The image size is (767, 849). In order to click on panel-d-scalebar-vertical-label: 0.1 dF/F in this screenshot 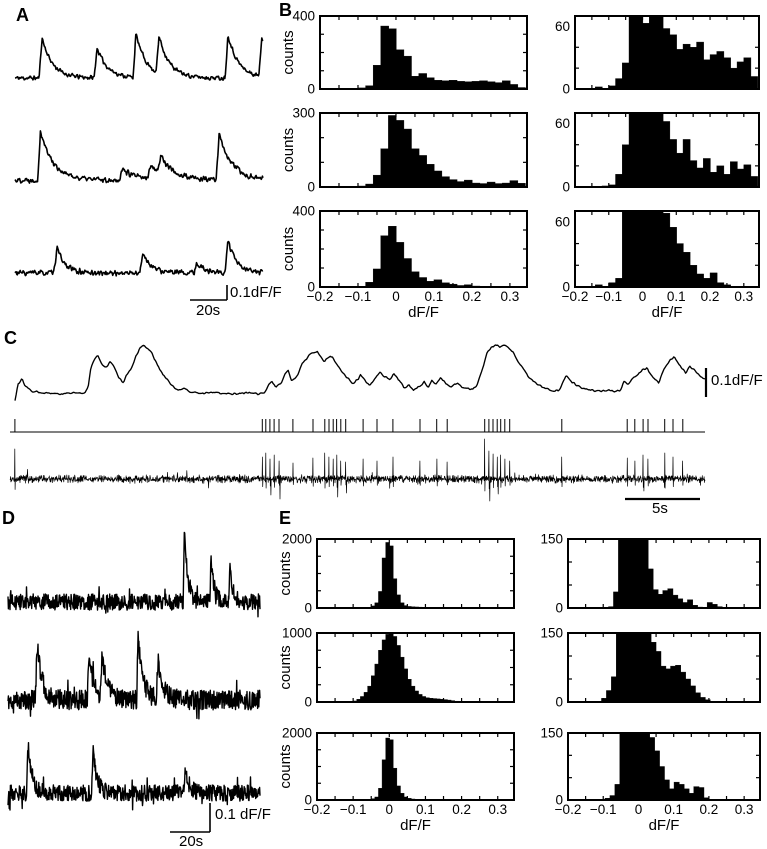, I will do `click(243, 814)`.